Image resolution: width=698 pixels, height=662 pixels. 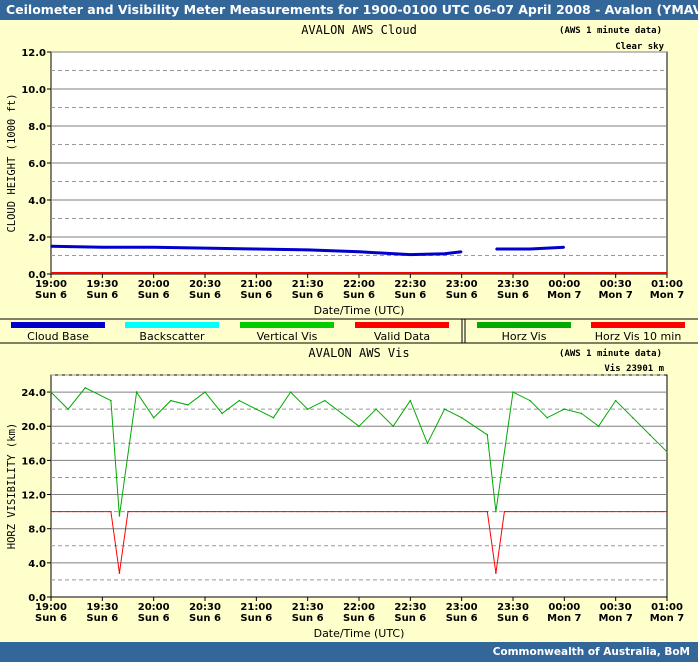 I want to click on y-tick-label: 0.0, so click(x=37, y=275).